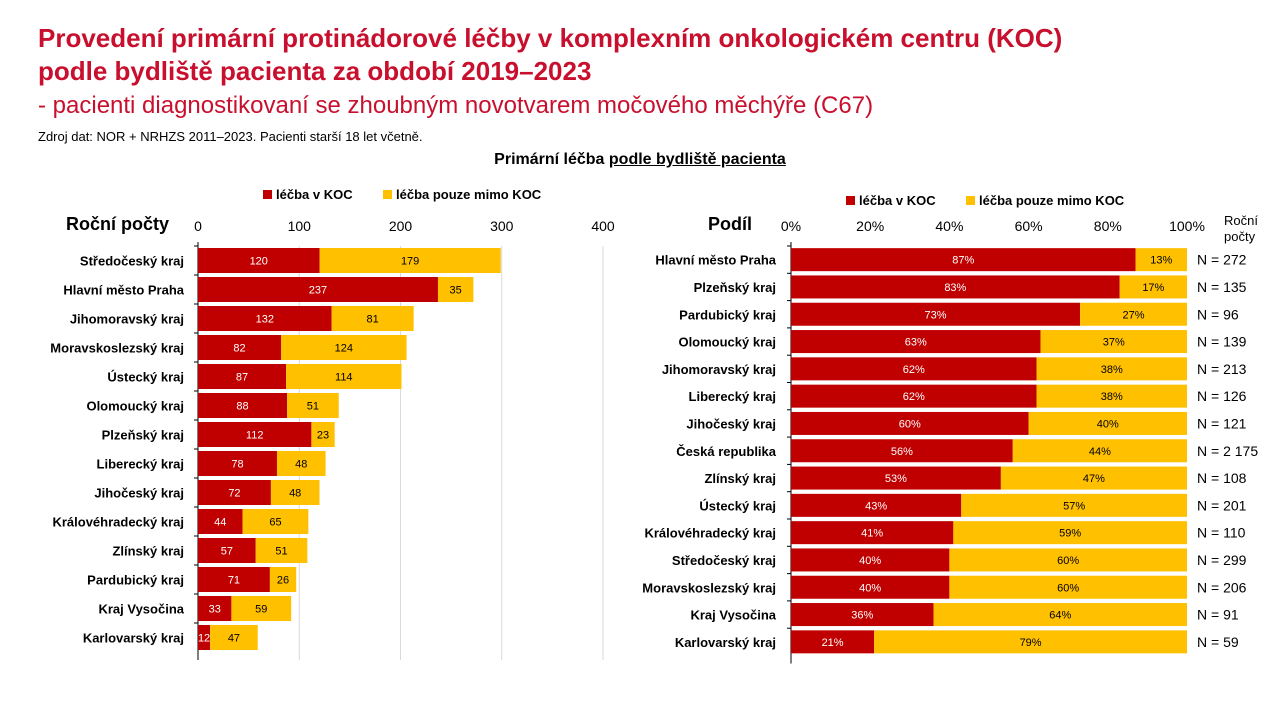 The width and height of the screenshot is (1280, 720). I want to click on data-label-mimo: 35, so click(456, 291).